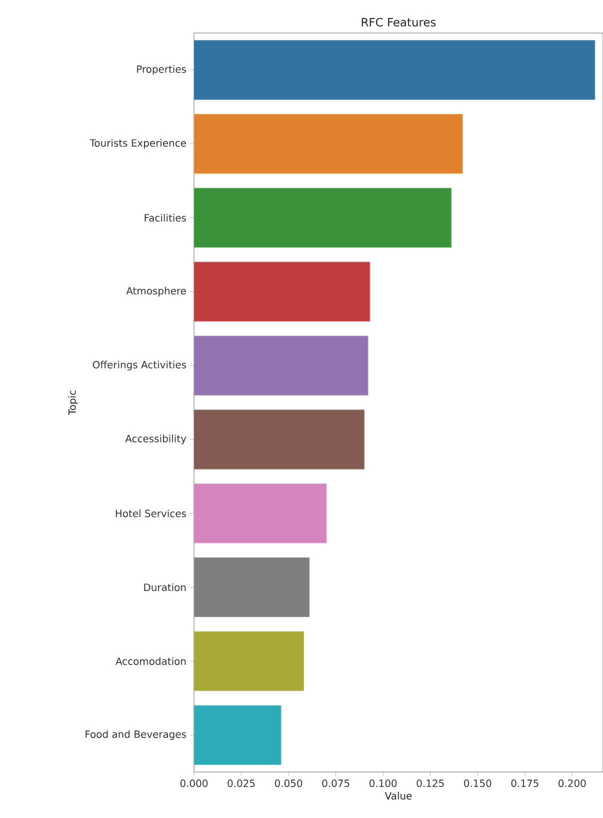  Describe the element at coordinates (165, 218) in the screenshot. I see `y-tick-label: Facilities` at that location.